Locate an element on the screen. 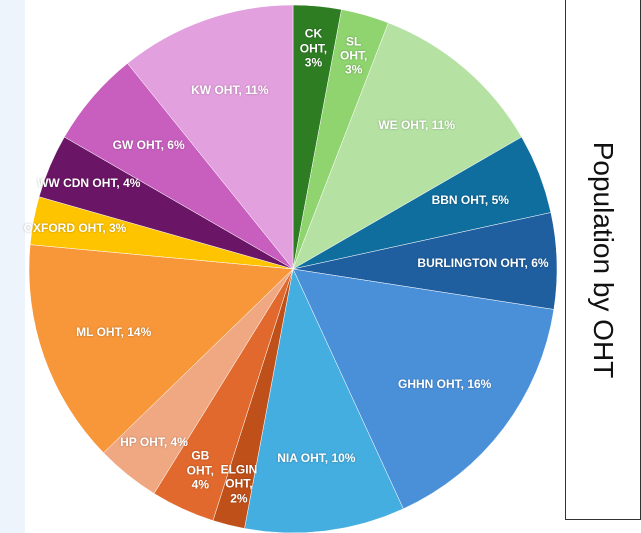 The image size is (641, 533). data-label: GW OHT, 6% is located at coordinates (148, 145).